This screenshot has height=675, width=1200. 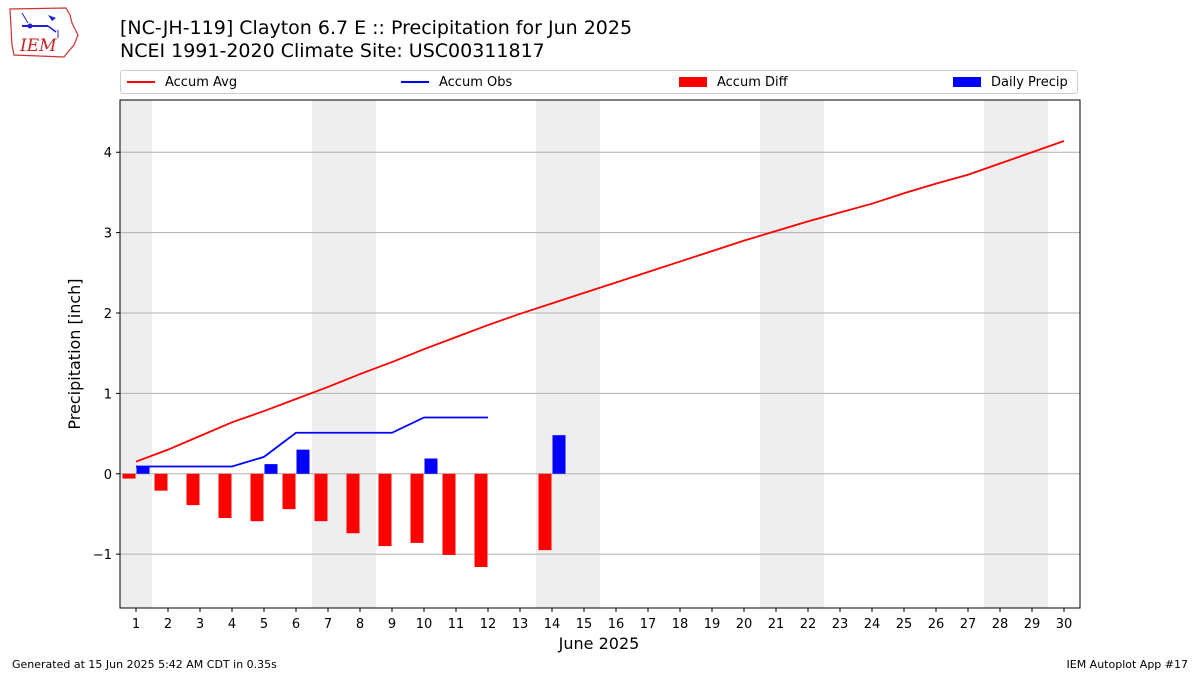 I want to click on legend-label: Accum Diff, so click(x=752, y=82).